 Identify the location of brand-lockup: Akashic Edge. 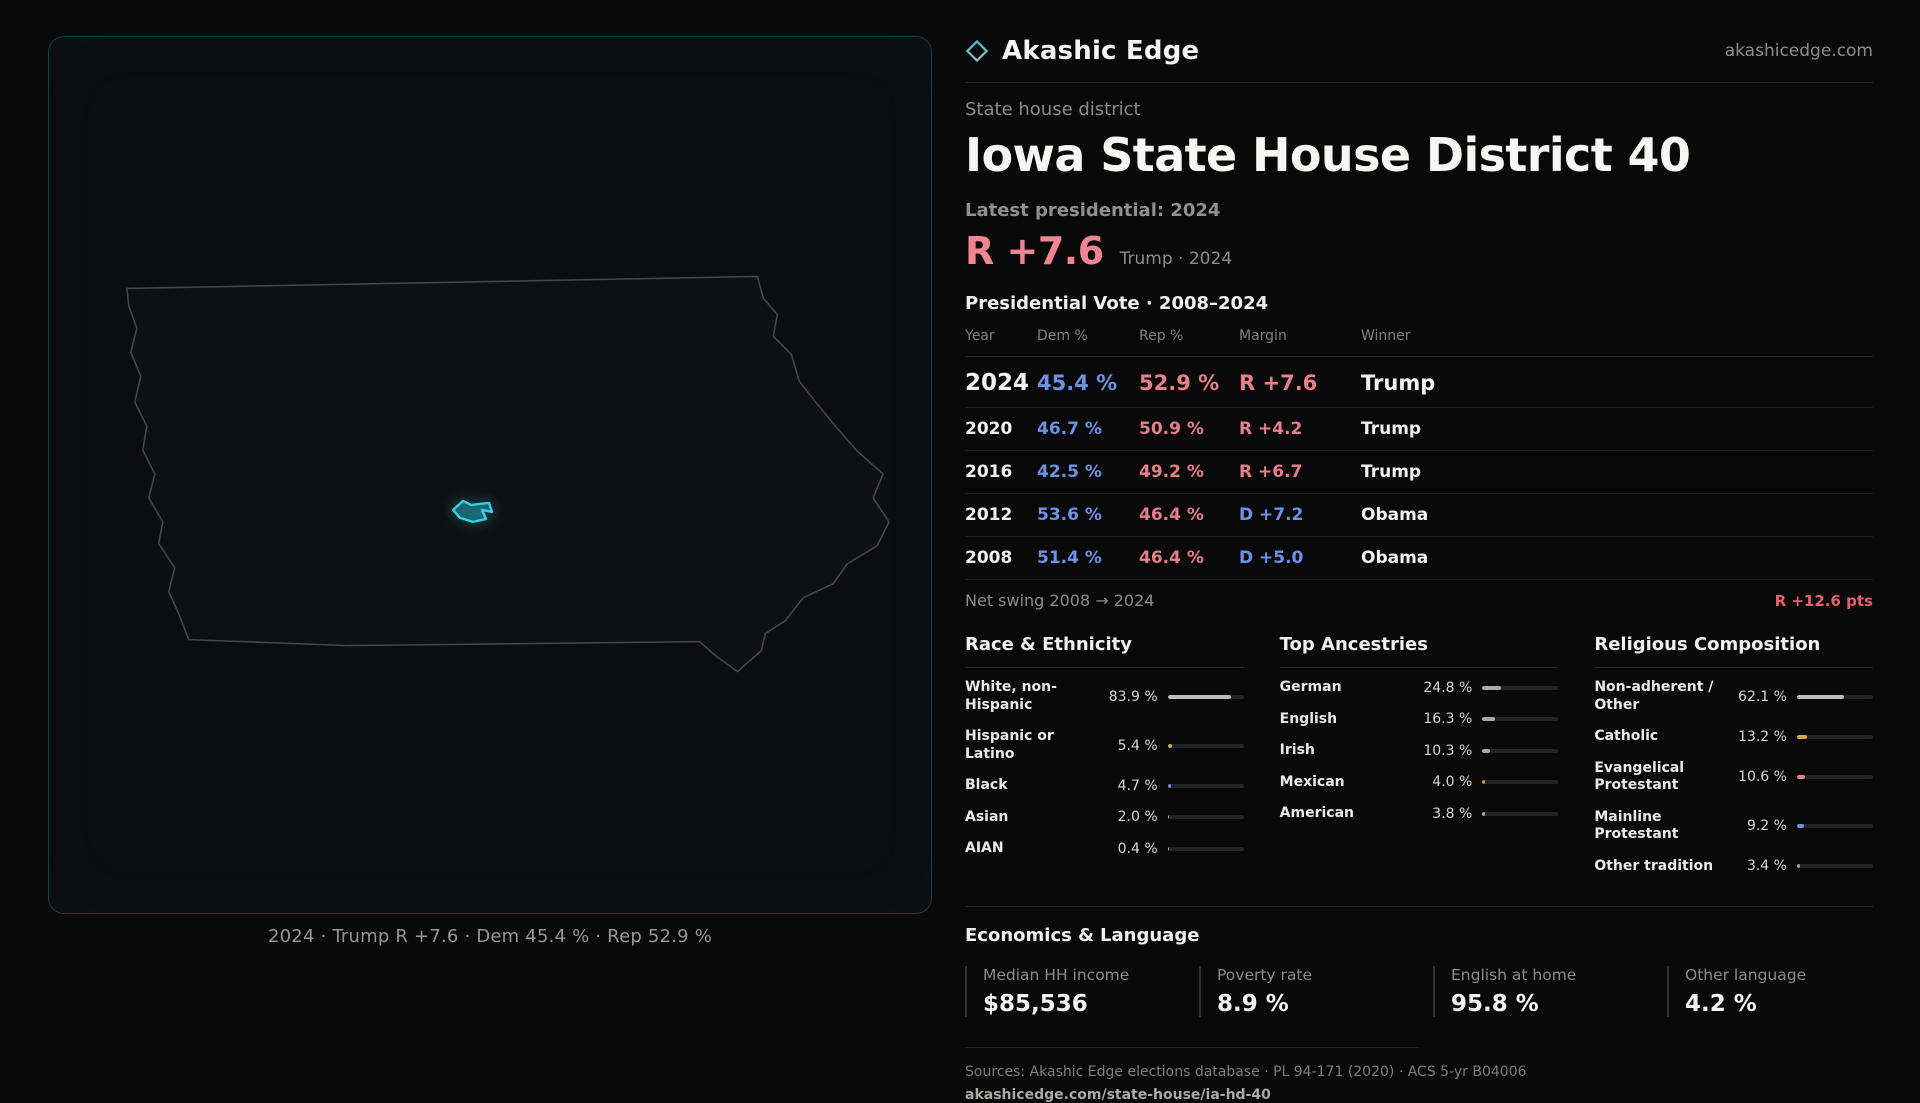
(1082, 51).